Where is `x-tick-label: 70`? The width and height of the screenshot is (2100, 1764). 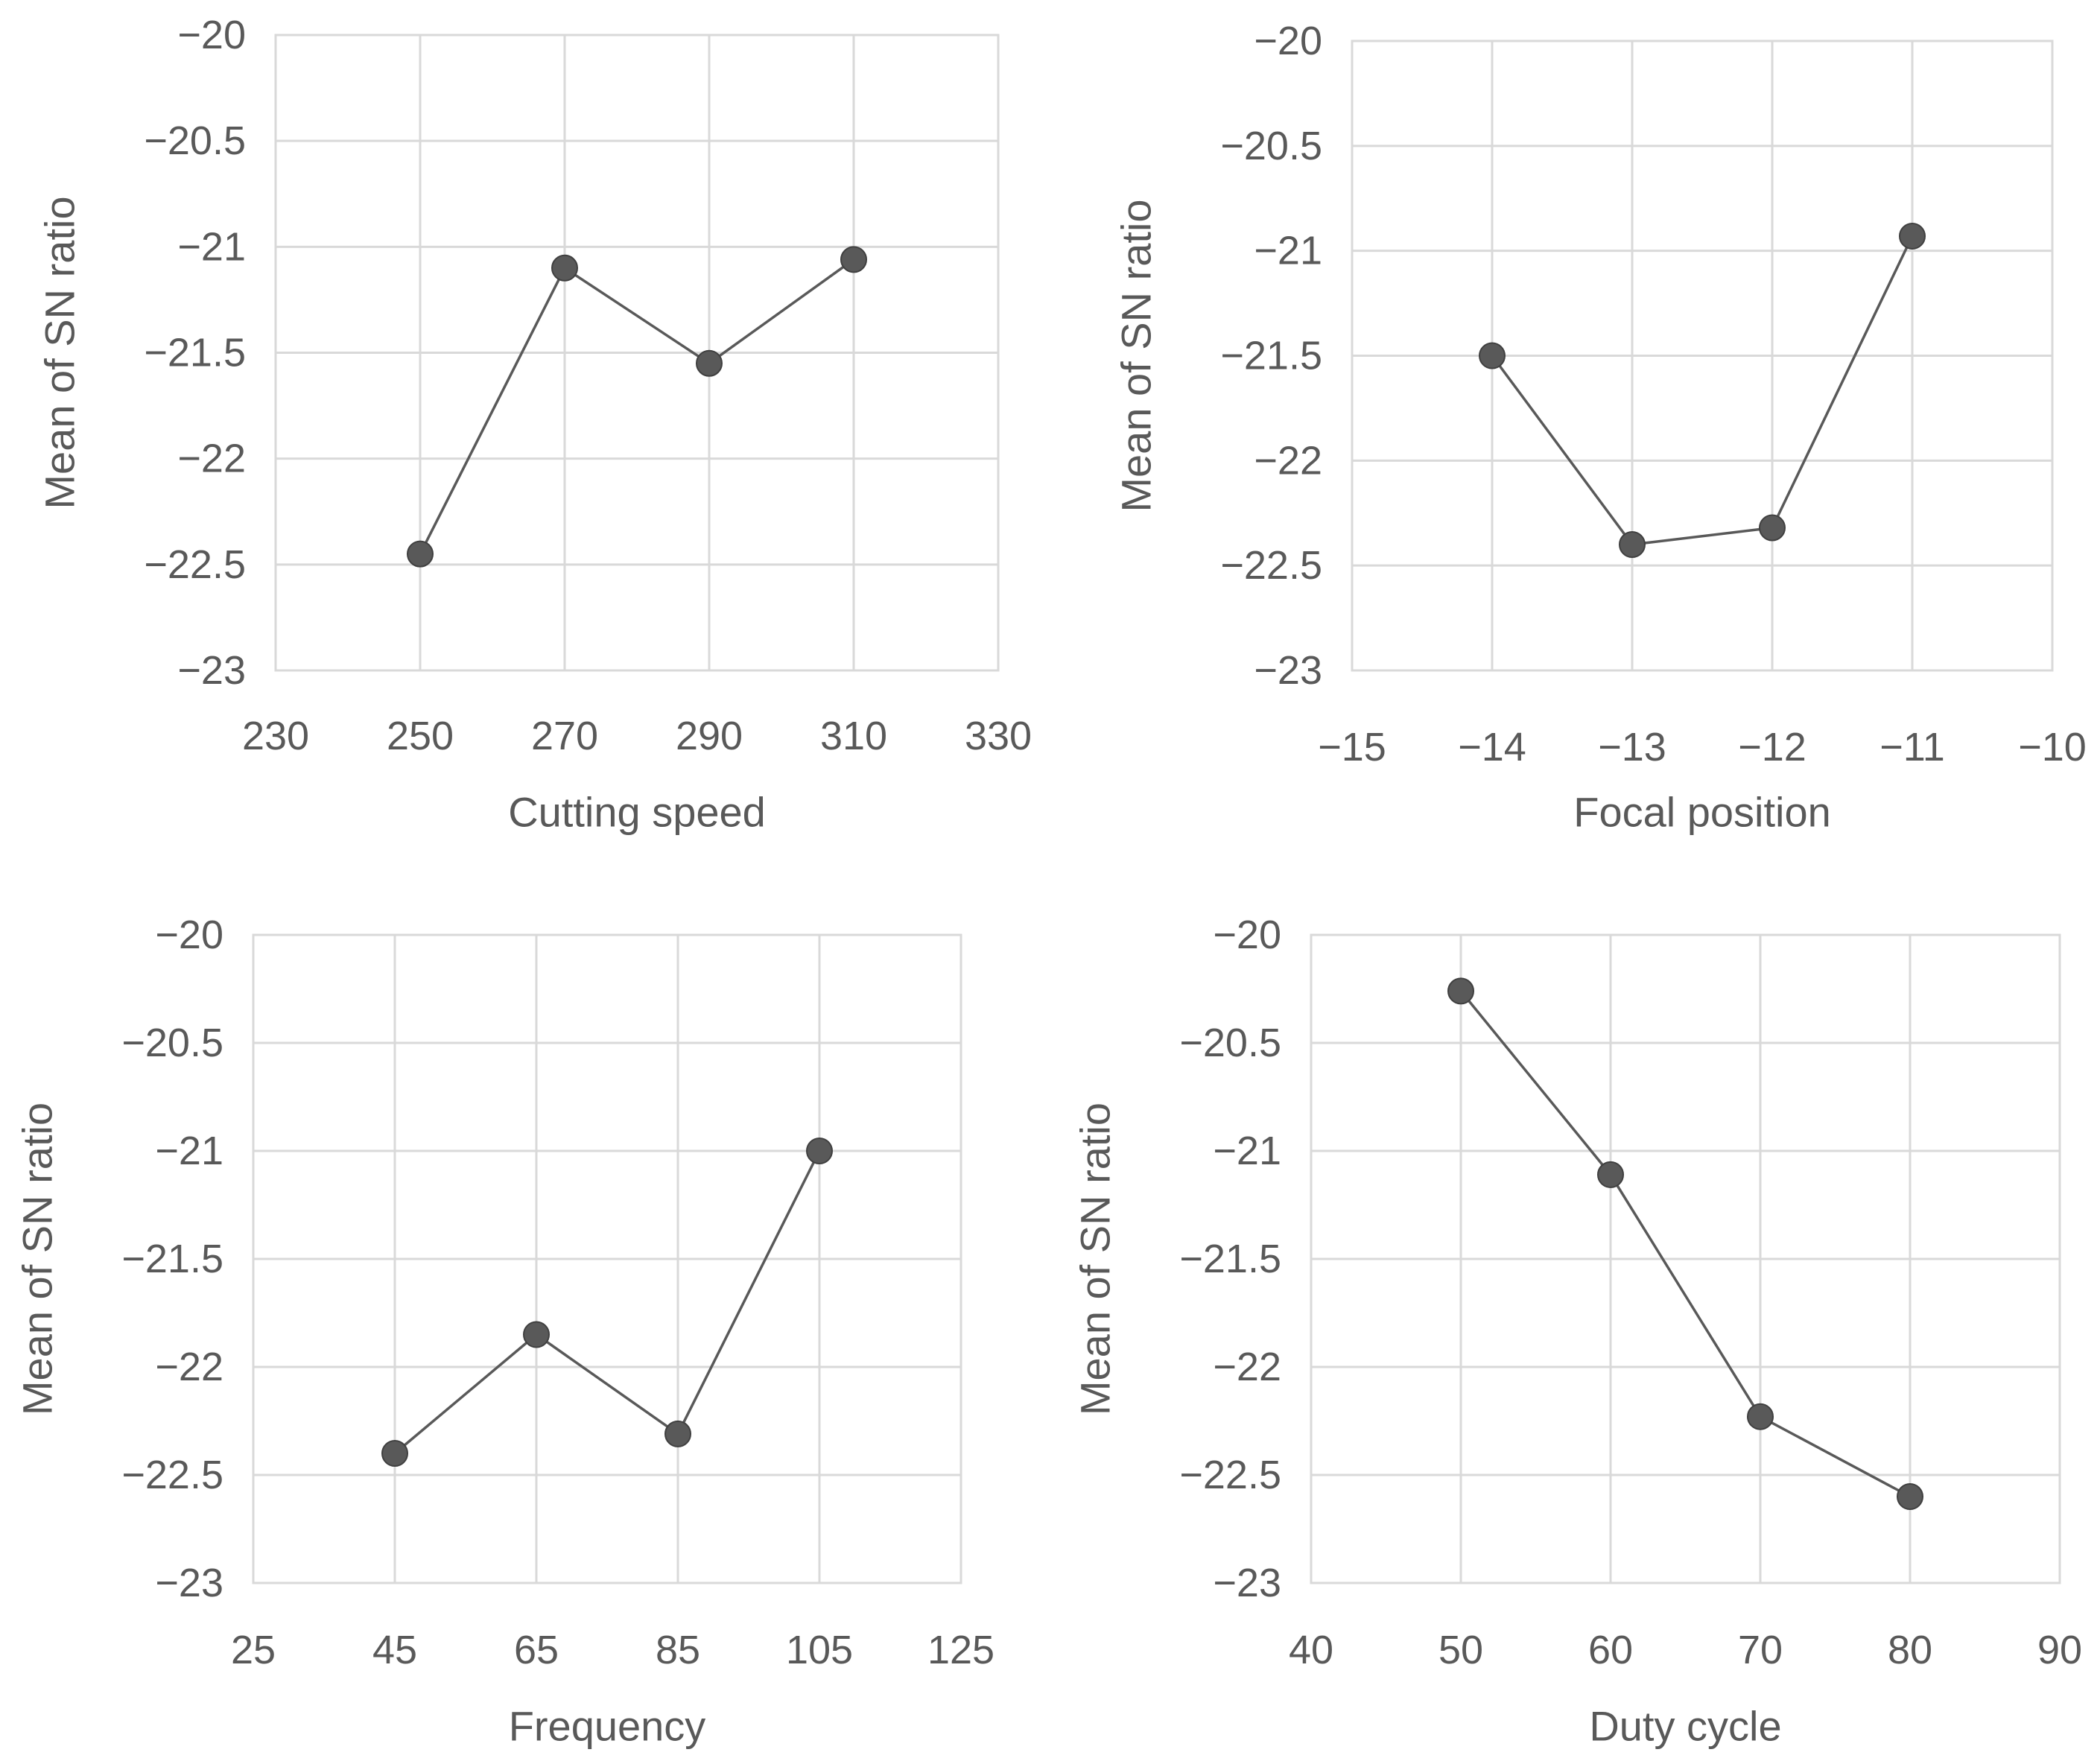
x-tick-label: 70 is located at coordinates (1760, 1650).